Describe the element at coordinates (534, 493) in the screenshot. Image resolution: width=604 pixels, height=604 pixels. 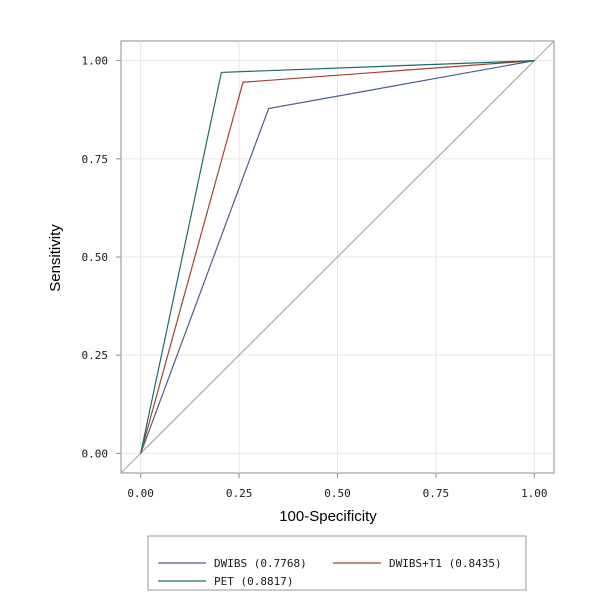
I see `x-tick-label-4: 1.00` at that location.